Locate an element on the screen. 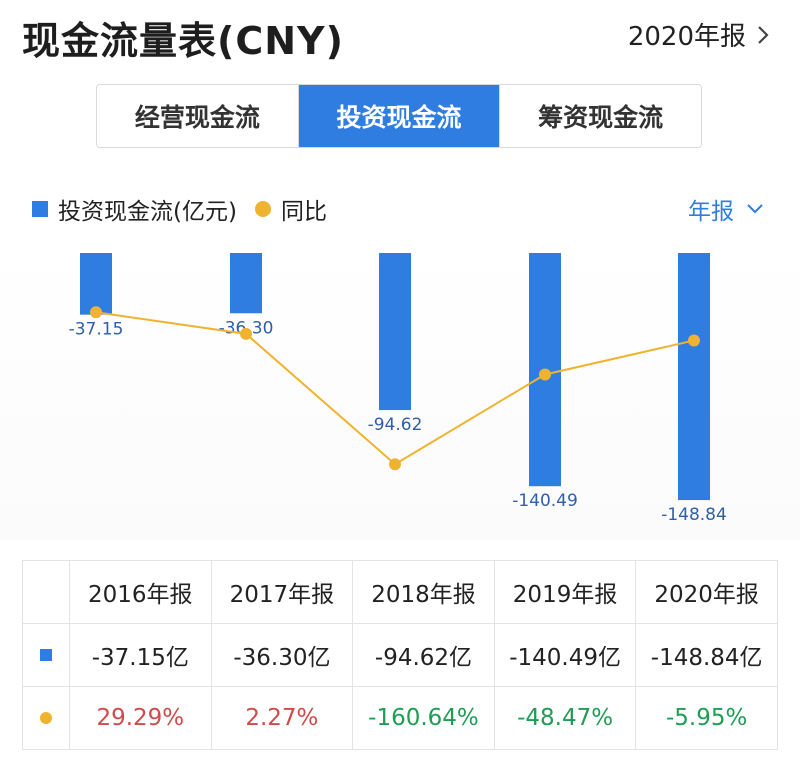 The image size is (800, 774). chevron-down-icon is located at coordinates (755, 209).